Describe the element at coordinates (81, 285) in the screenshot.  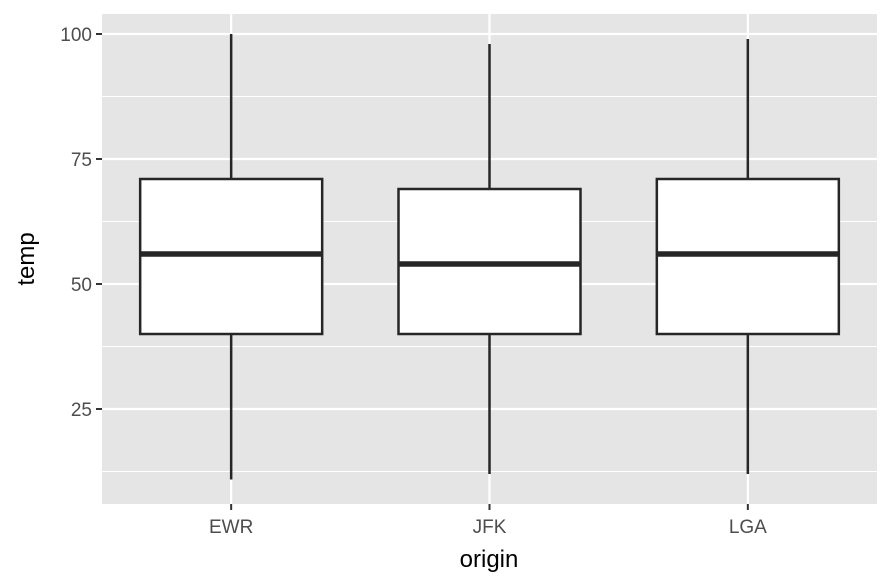
I see `y-tick-label: 50` at that location.